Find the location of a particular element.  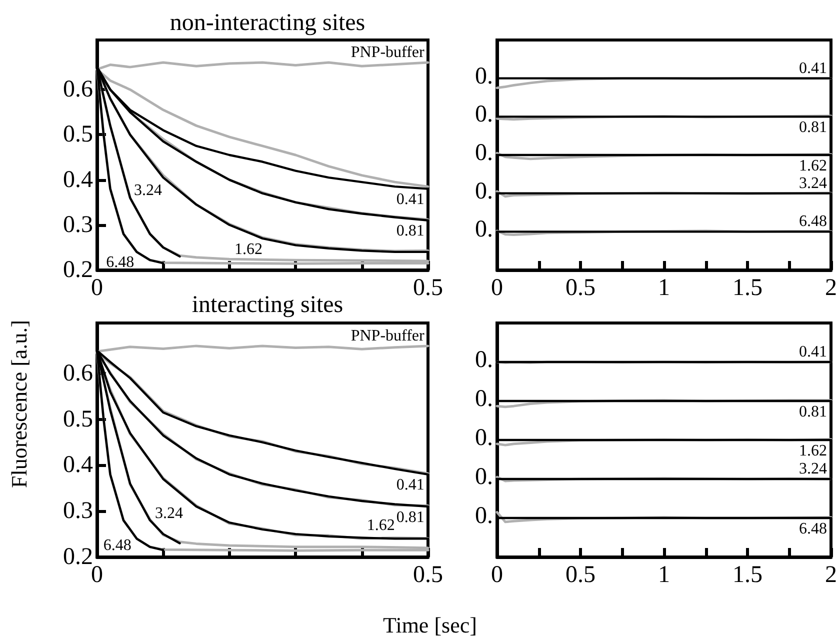

chart-title: interacting sites is located at coordinates (268, 305).